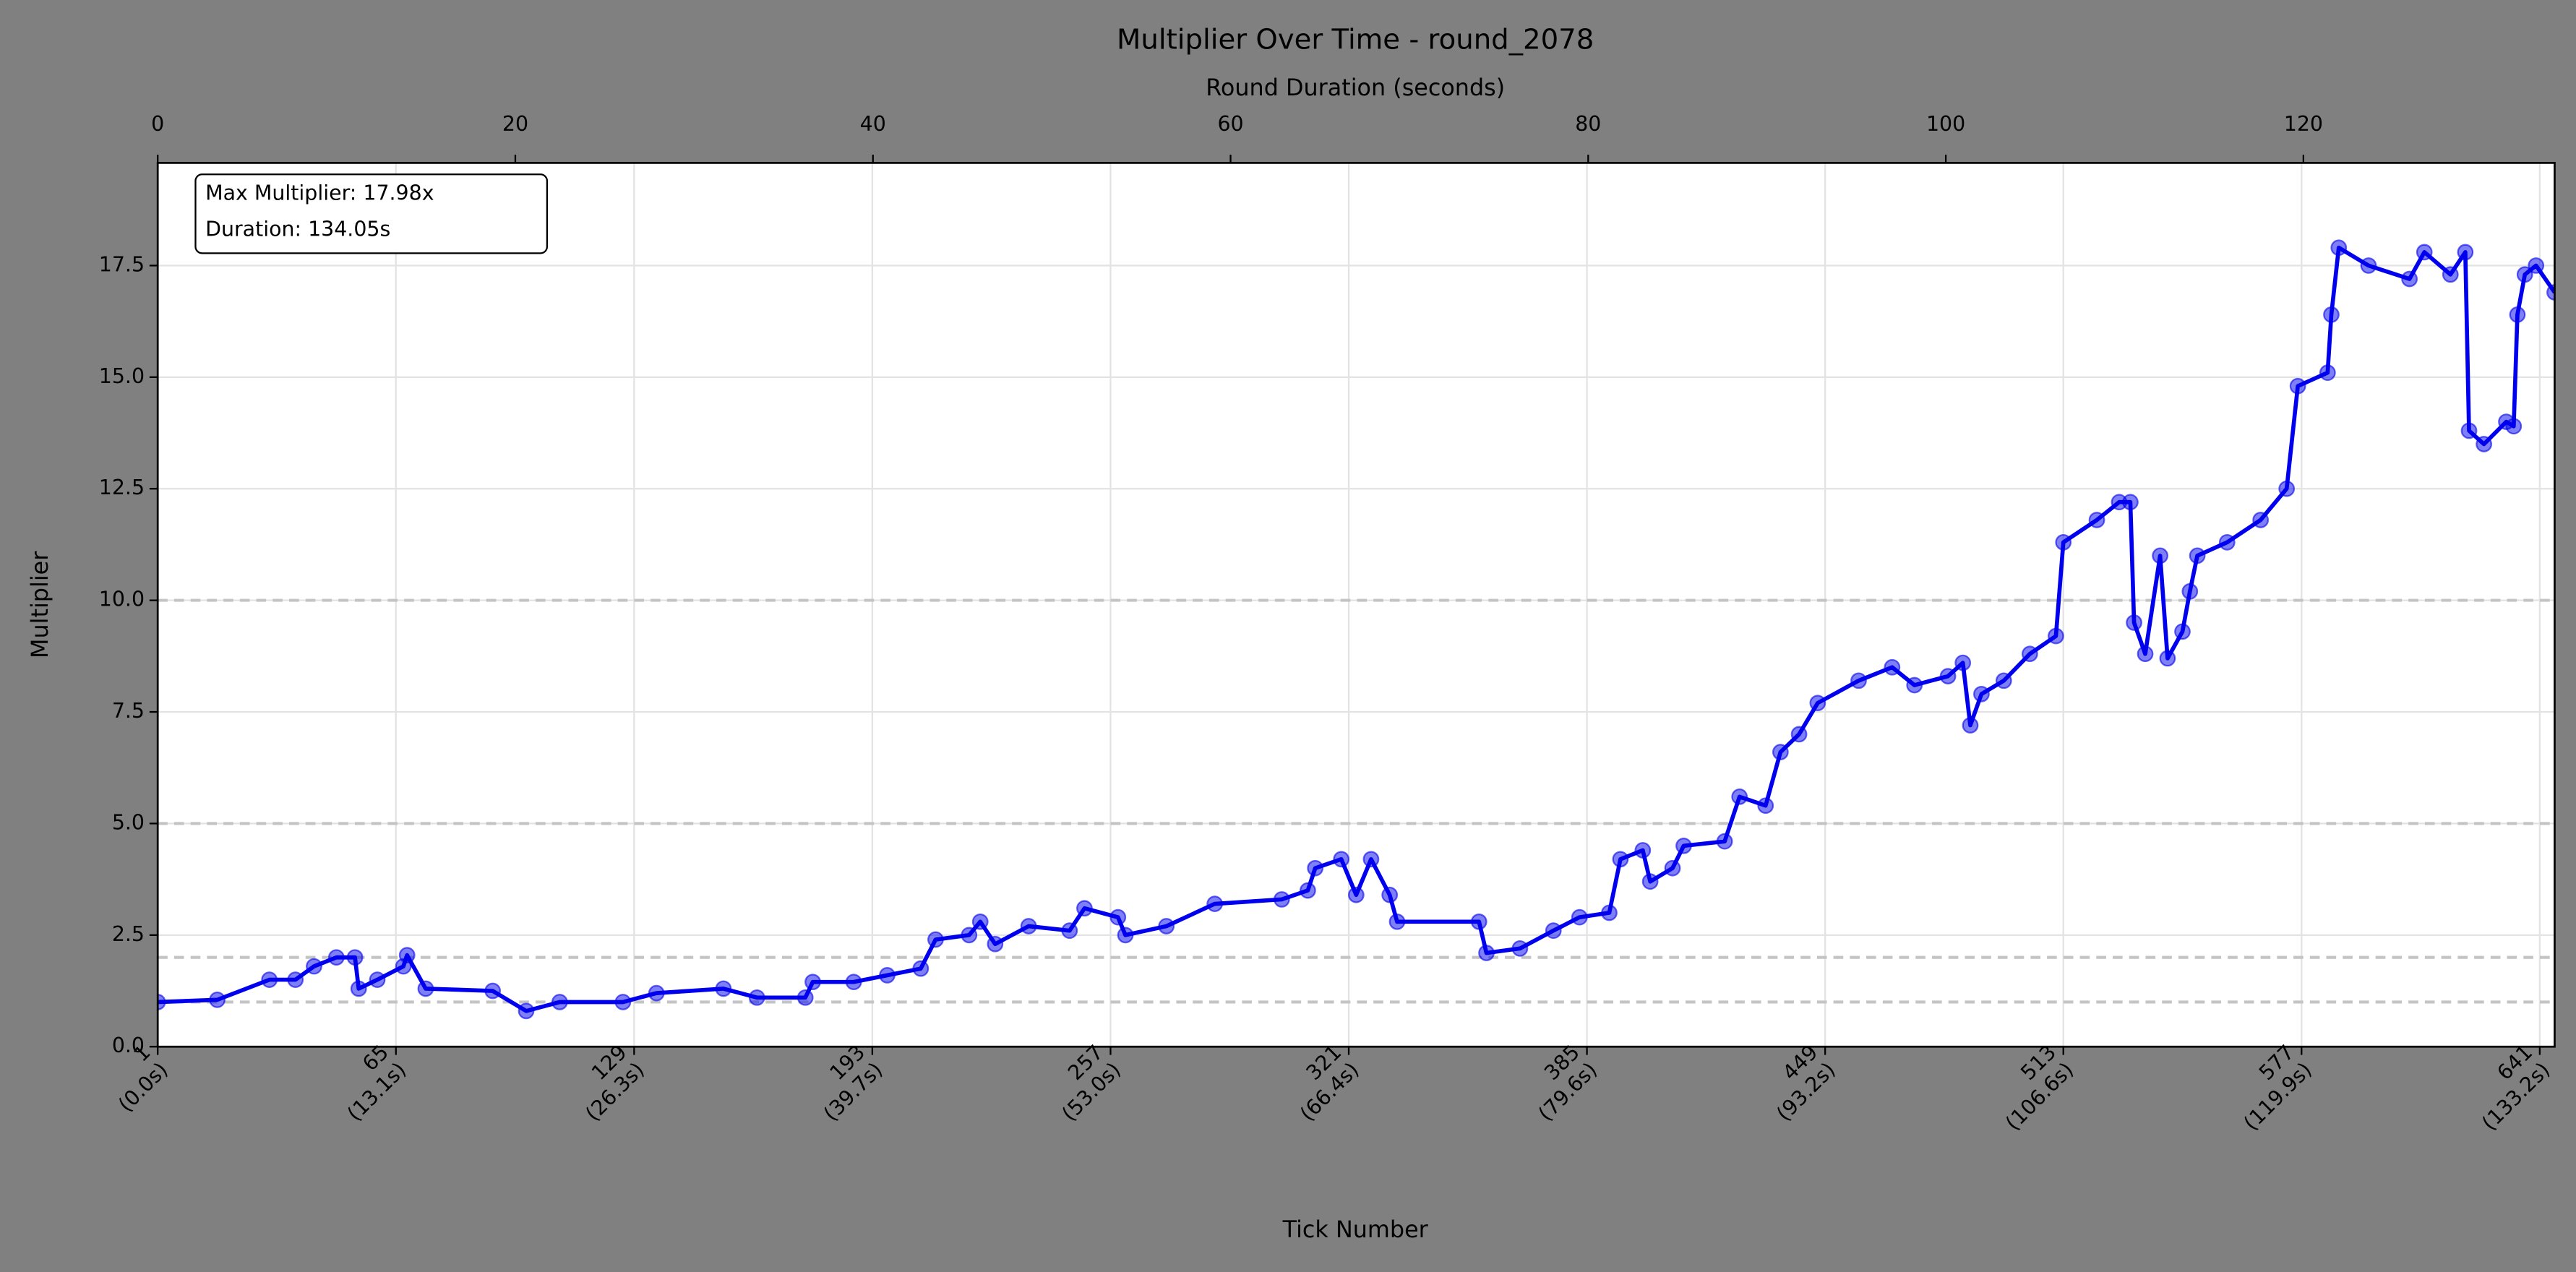  I want to click on x2-tick-label: 40, so click(873, 124).